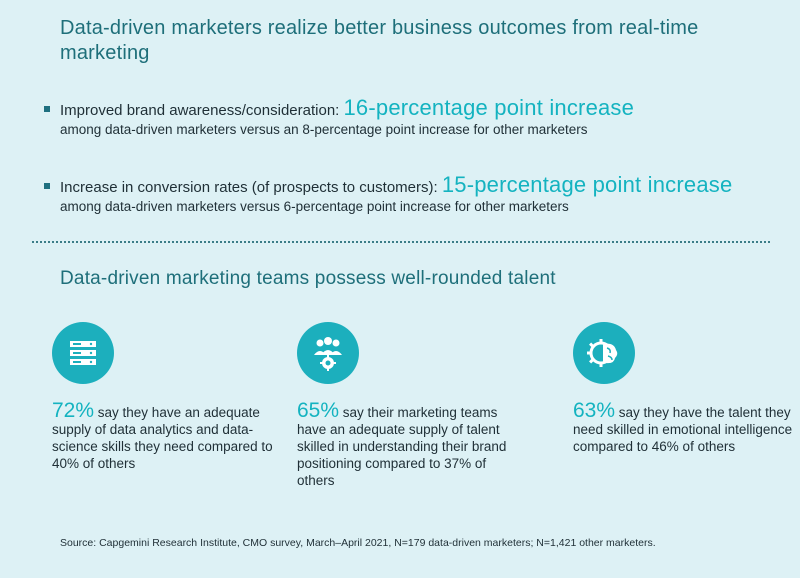 The width and height of the screenshot is (800, 578). I want to click on bullet-highlight: 15-percentage point increase, so click(587, 184).